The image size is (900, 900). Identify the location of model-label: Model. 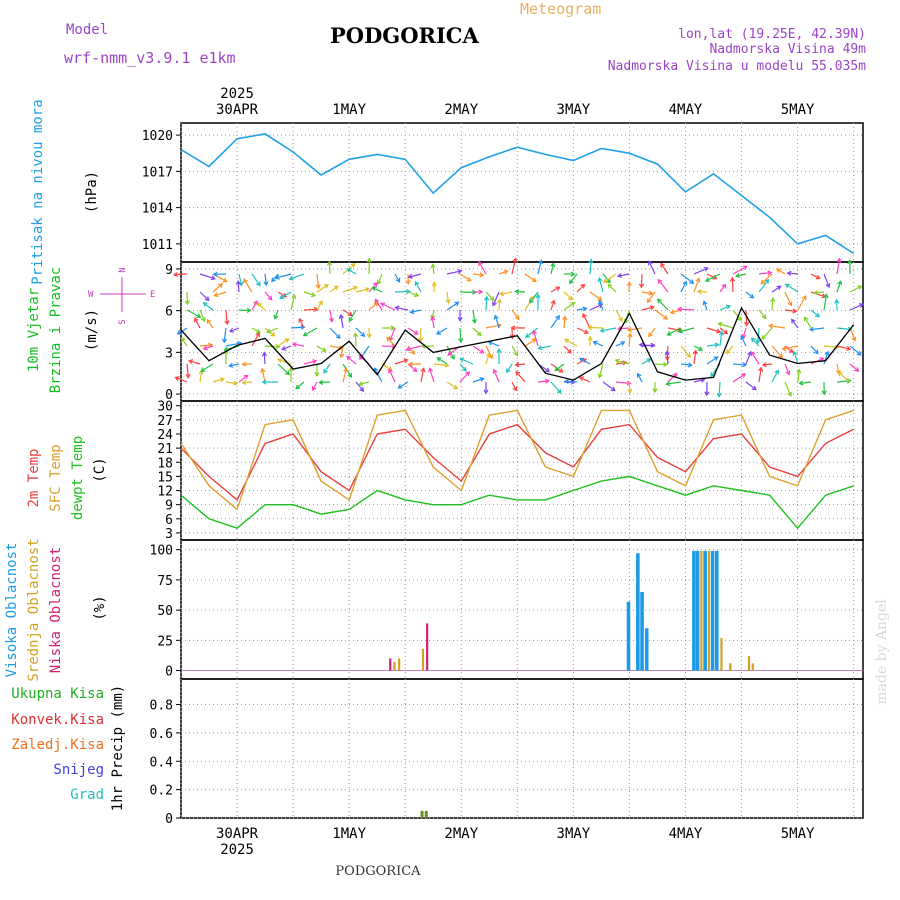
(87, 30).